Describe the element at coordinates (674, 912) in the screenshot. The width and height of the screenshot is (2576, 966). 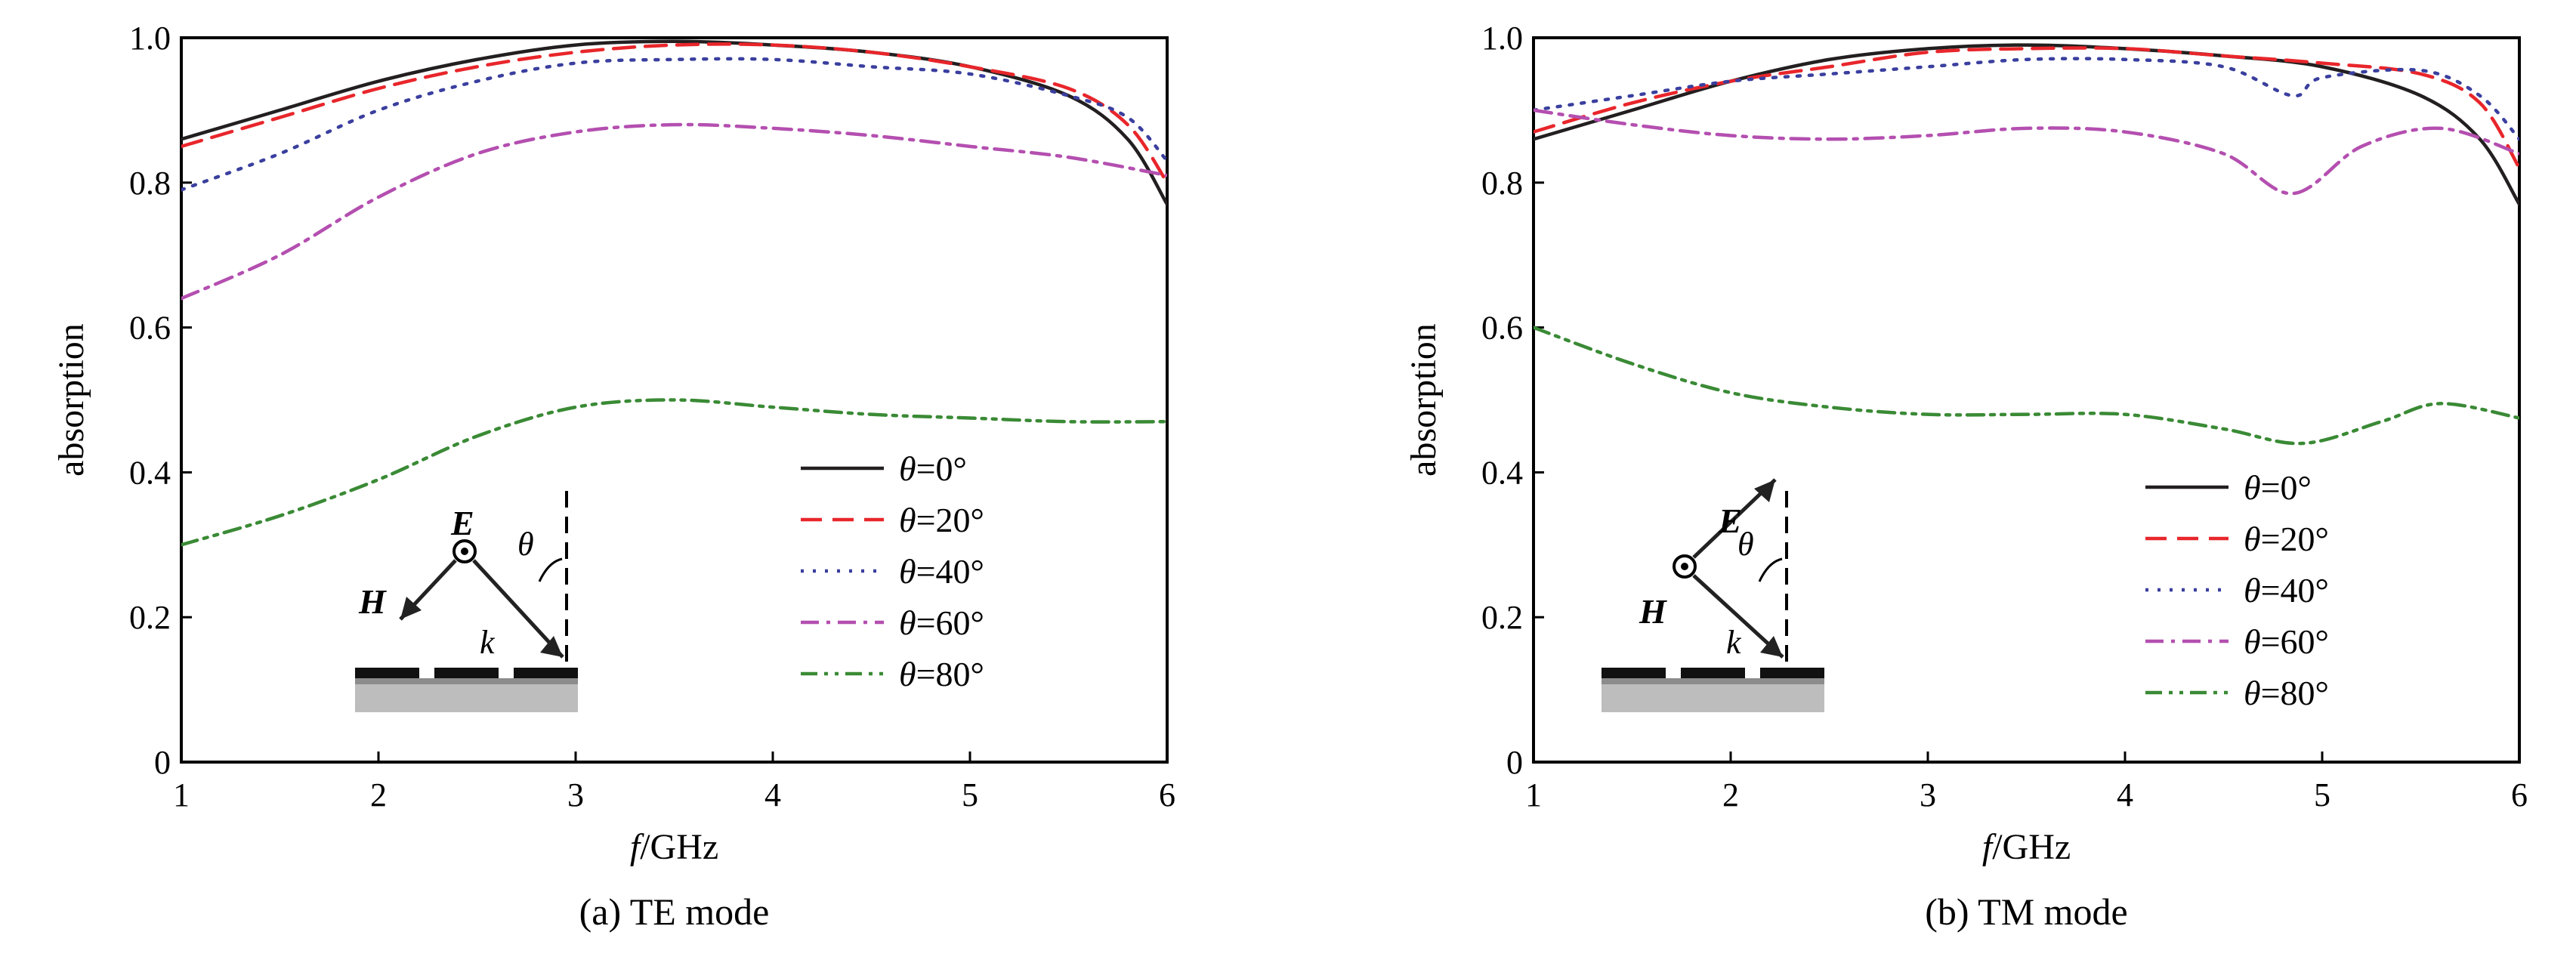
I see `chart-caption: (a) TE mode` at that location.